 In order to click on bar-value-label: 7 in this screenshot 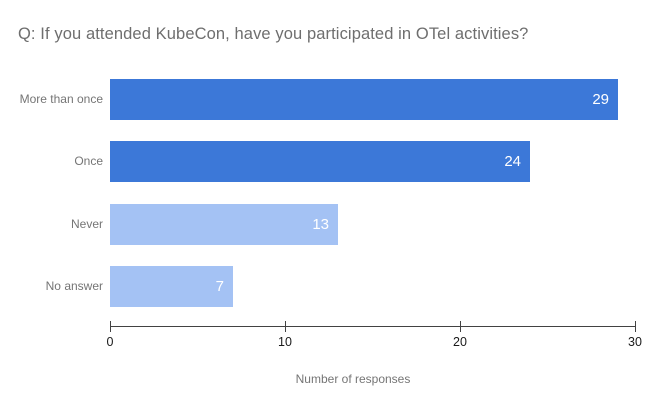, I will do `click(219, 286)`.